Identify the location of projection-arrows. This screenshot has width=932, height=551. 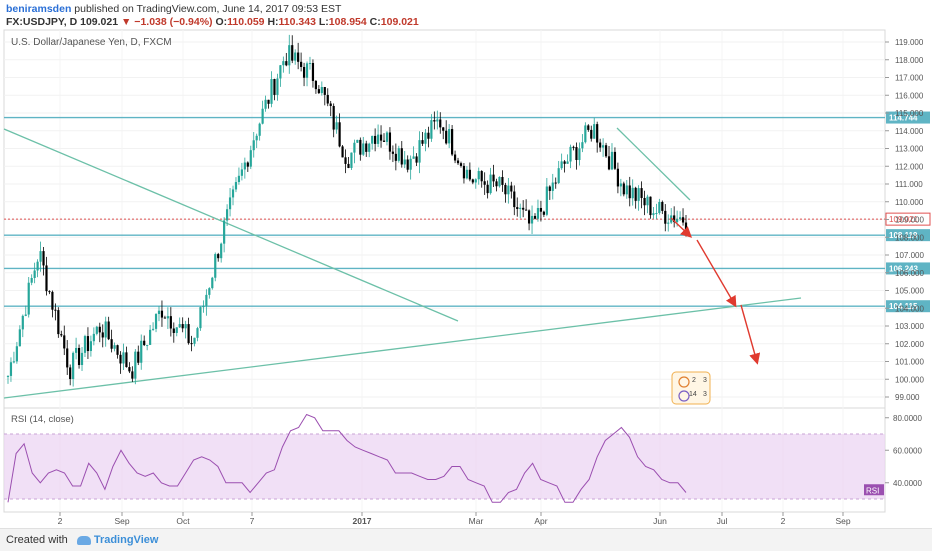
(715, 291).